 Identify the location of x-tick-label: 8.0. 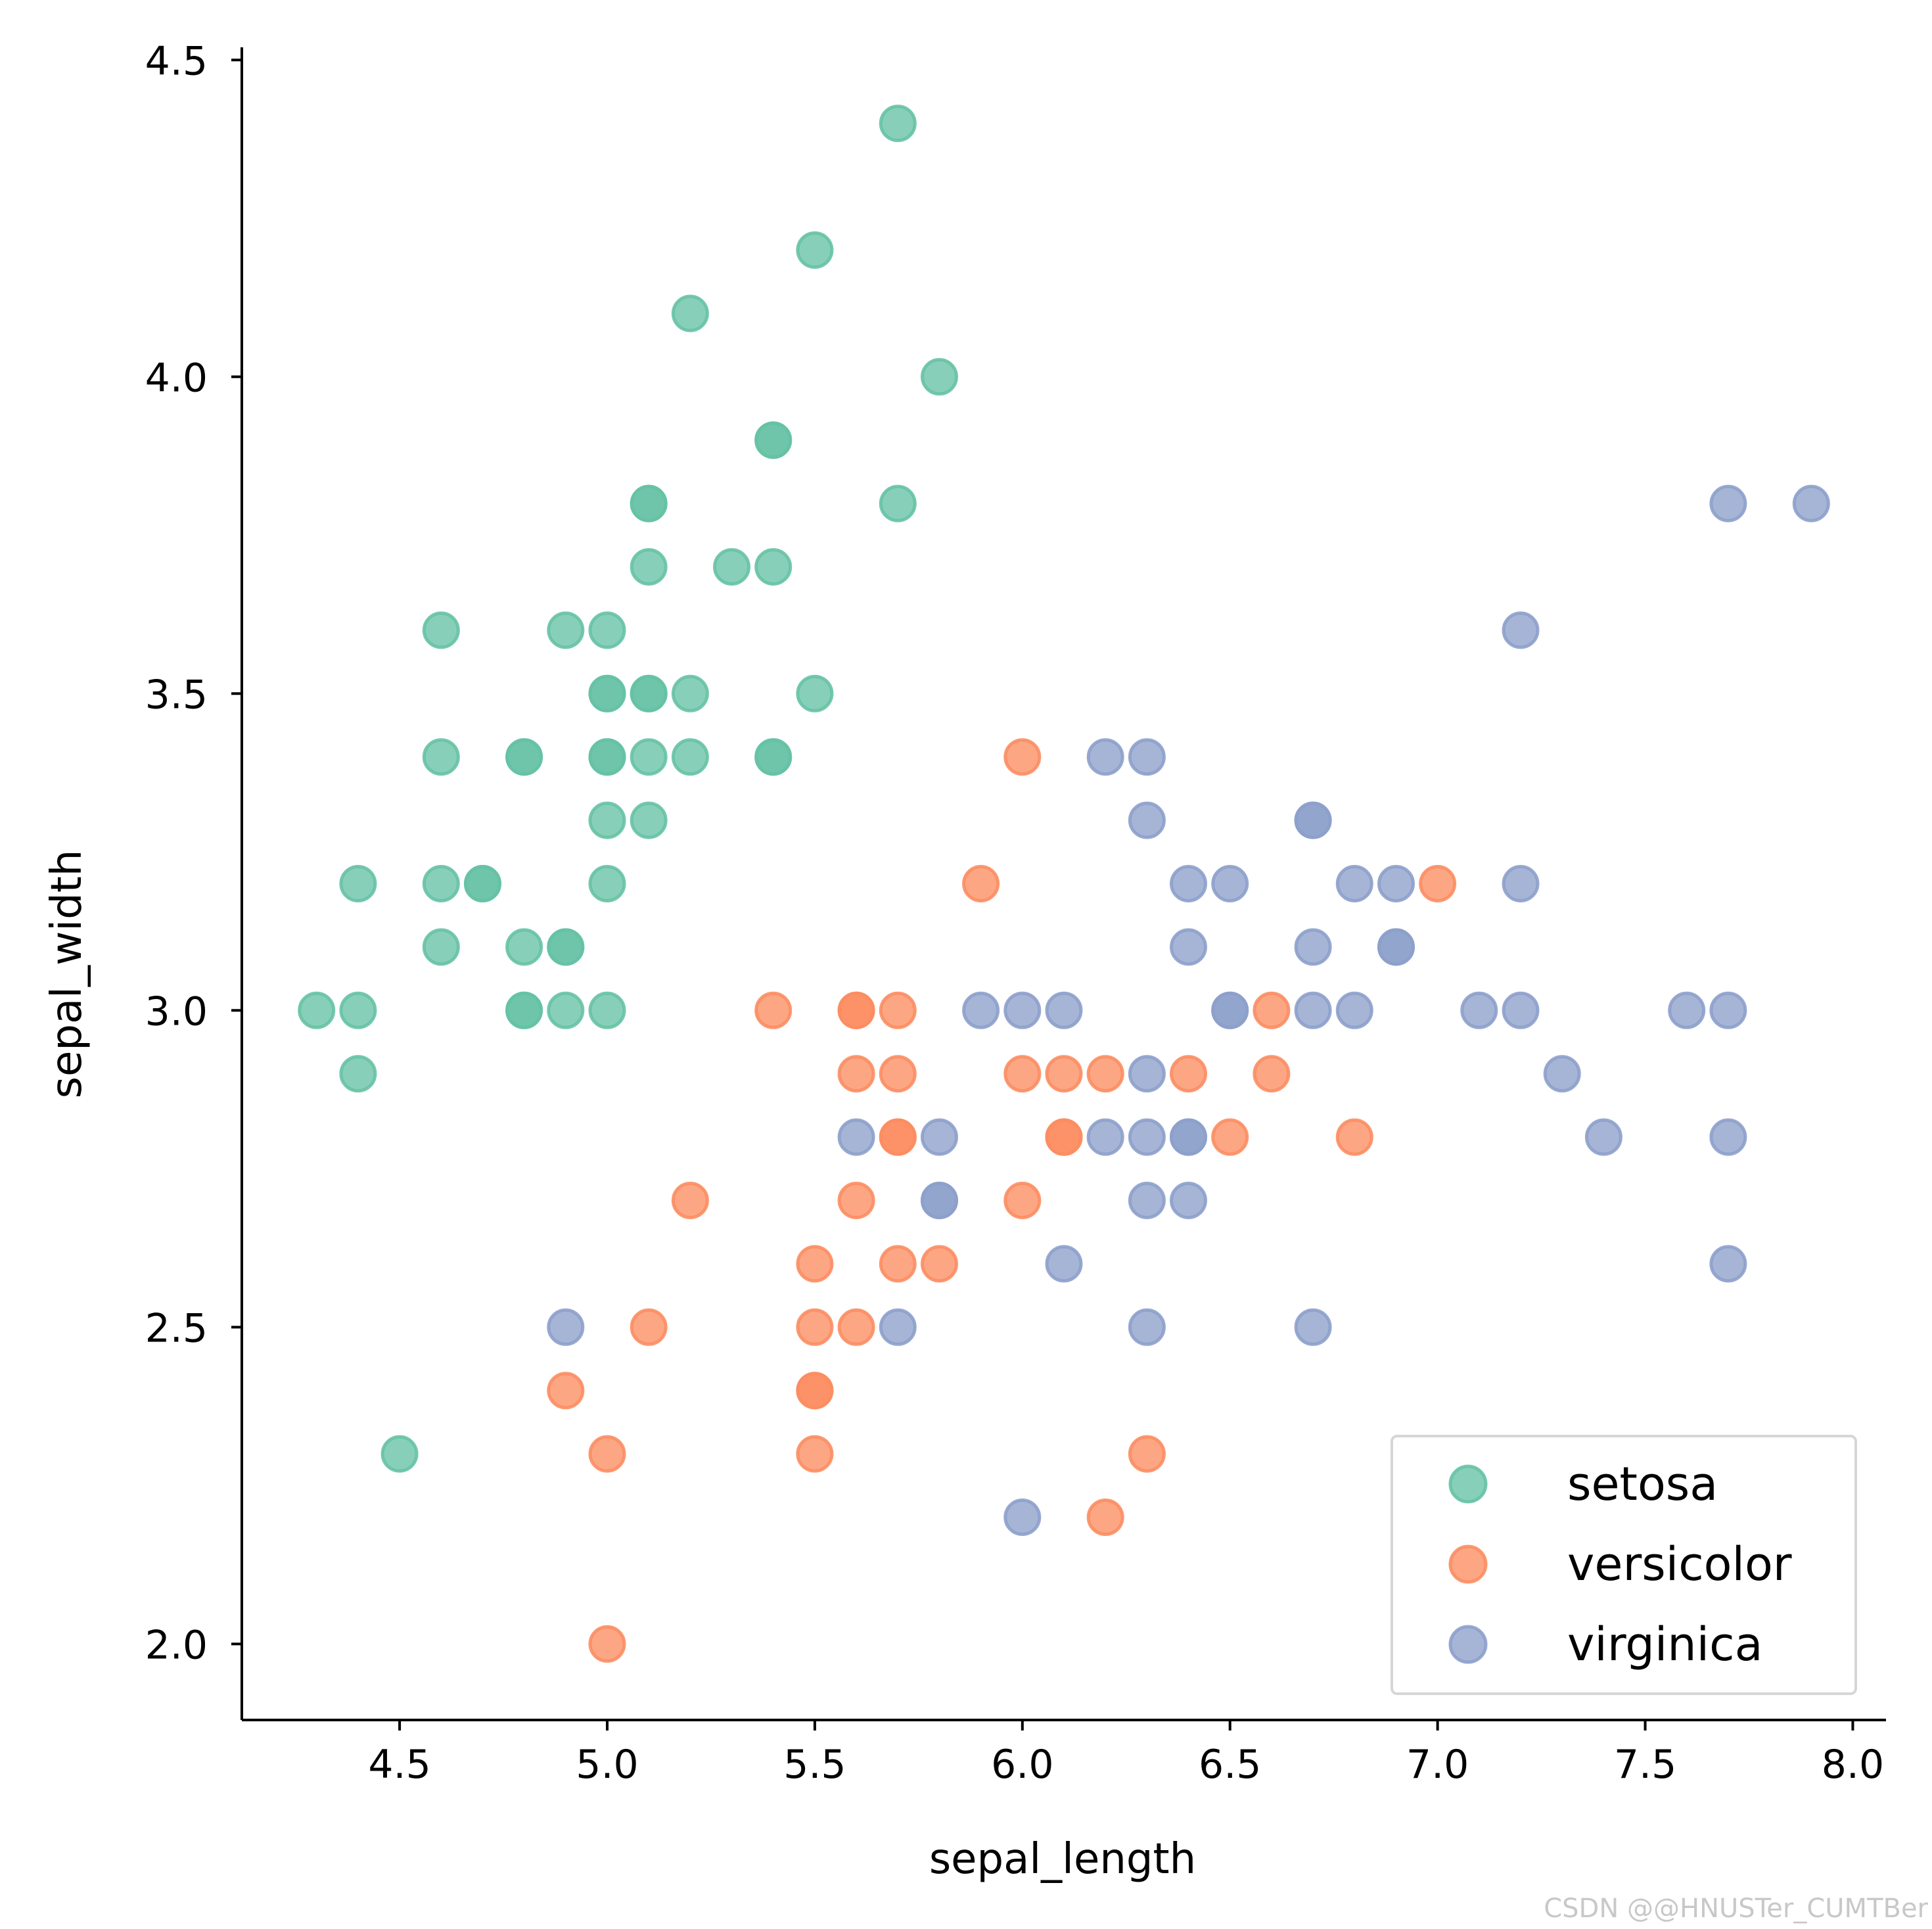
(1853, 1765).